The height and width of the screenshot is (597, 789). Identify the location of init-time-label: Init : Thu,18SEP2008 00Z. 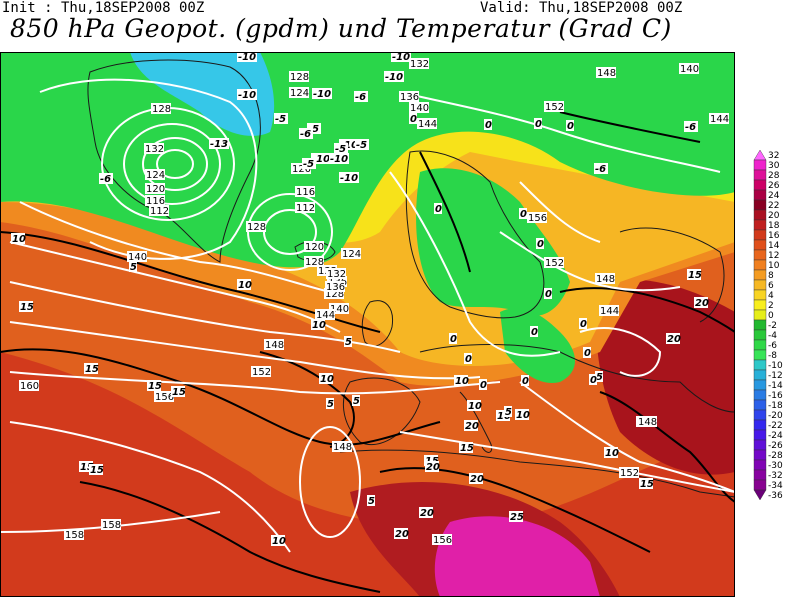
(103, 8).